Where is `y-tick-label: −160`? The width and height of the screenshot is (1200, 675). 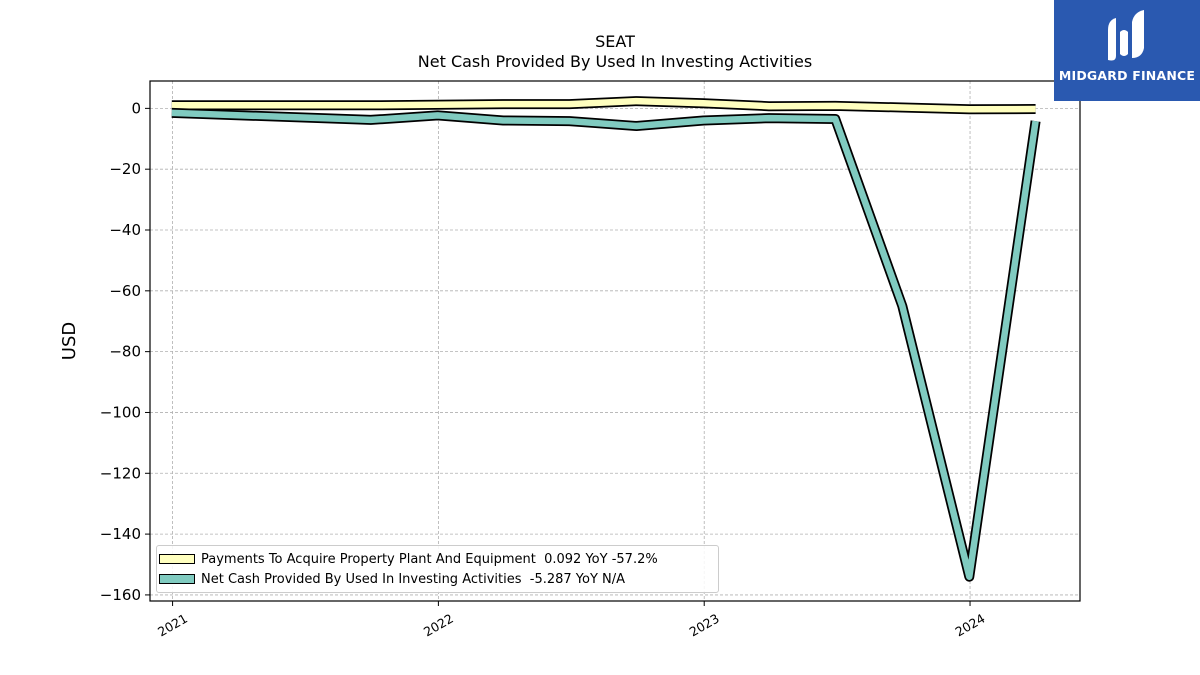 y-tick-label: −160 is located at coordinates (120, 595).